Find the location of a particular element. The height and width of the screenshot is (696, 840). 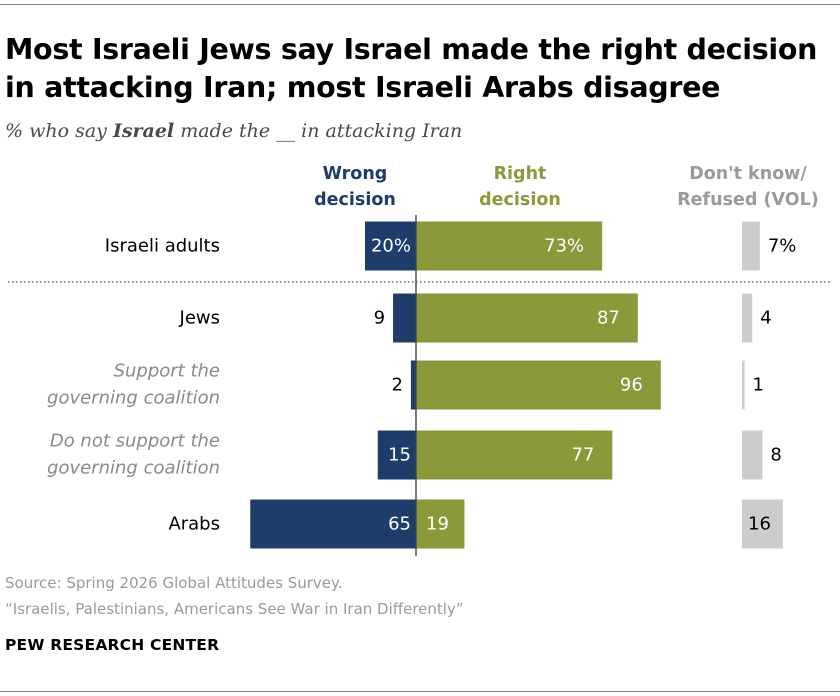

row-4-wrong-bar is located at coordinates (333, 524).